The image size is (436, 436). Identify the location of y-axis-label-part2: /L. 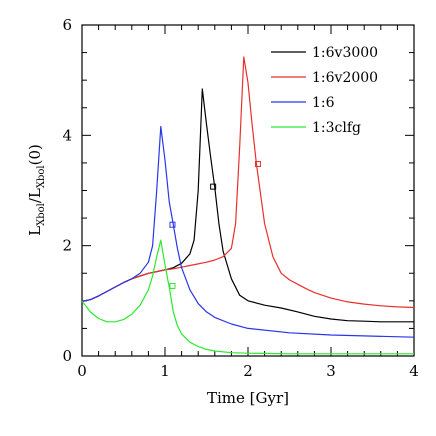
(35, 195).